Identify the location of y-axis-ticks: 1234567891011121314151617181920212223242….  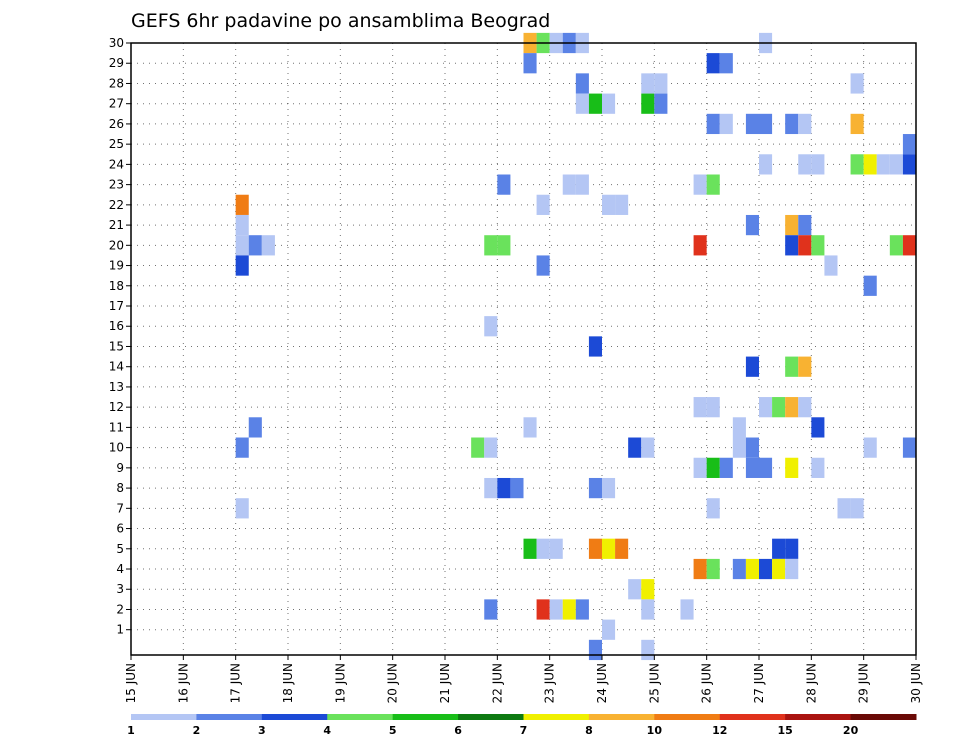
(120, 336).